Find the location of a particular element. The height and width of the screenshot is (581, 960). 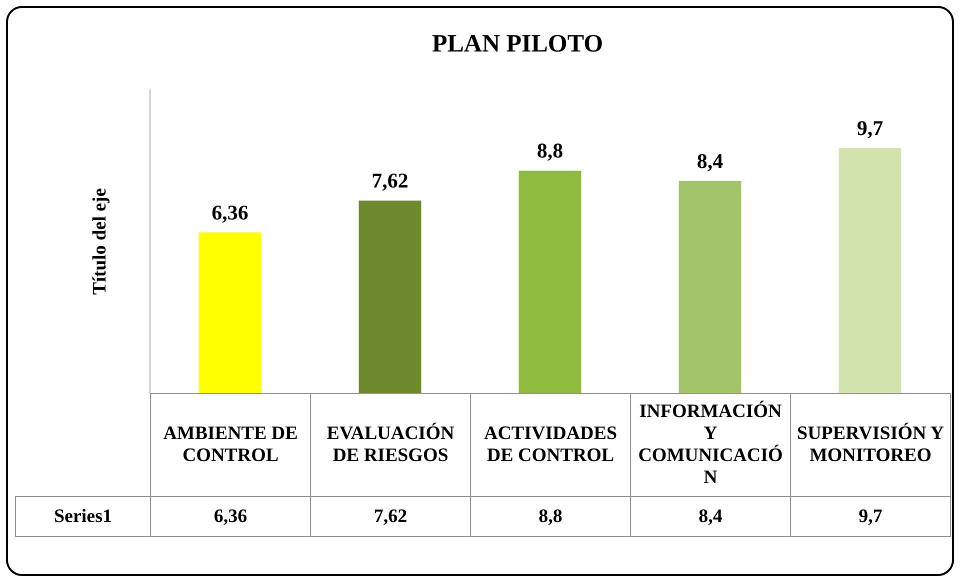

text: 7,62 is located at coordinates (390, 180).